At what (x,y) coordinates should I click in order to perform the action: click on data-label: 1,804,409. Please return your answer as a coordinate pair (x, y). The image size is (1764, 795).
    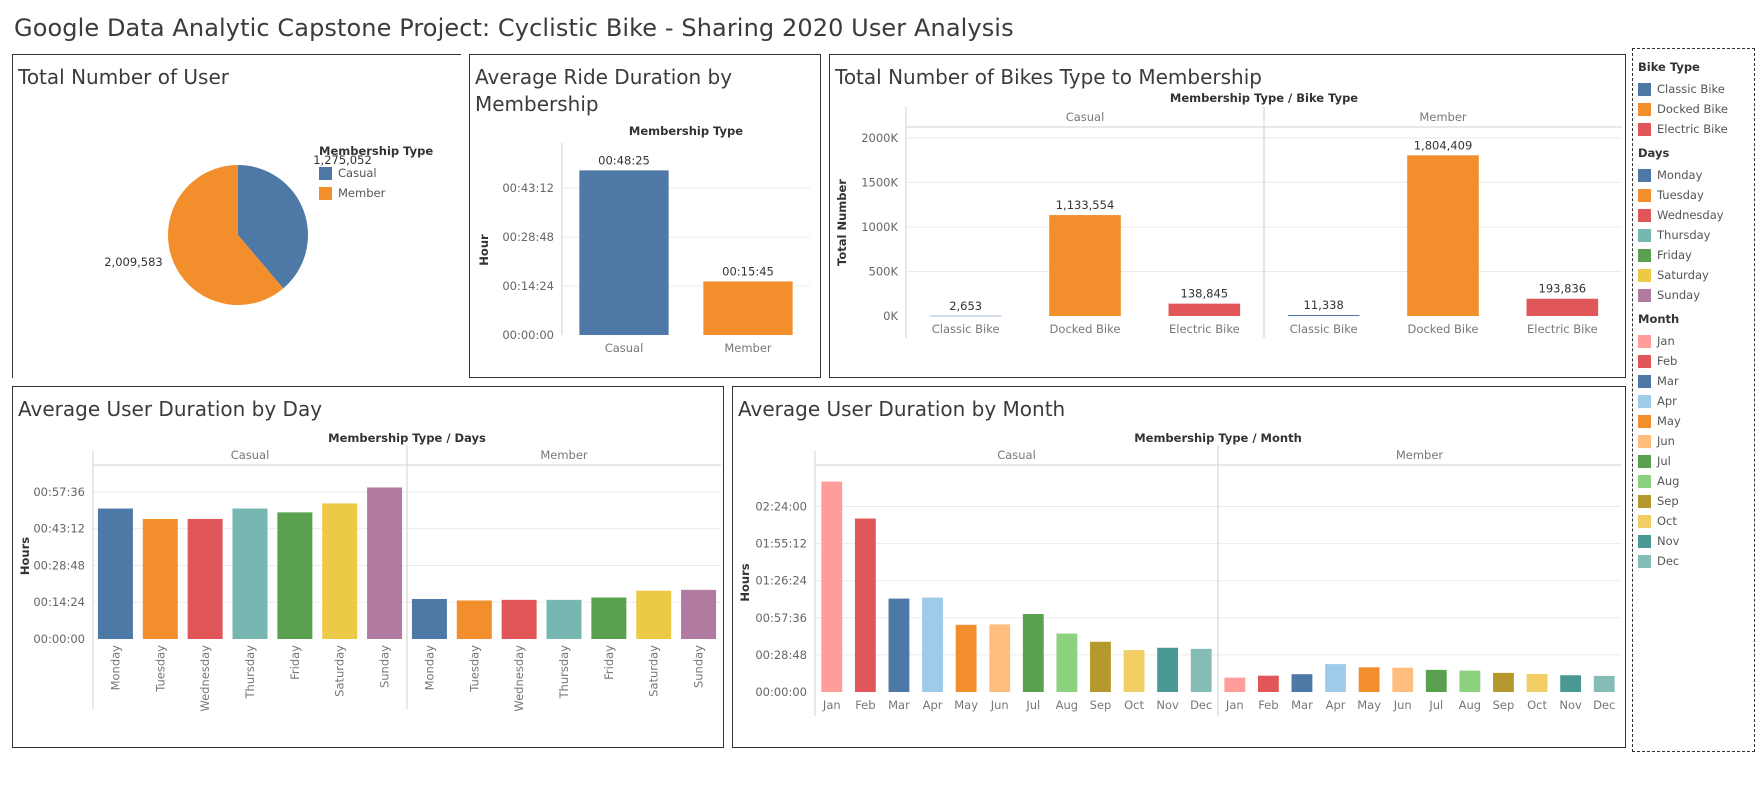
    Looking at the image, I should click on (1443, 145).